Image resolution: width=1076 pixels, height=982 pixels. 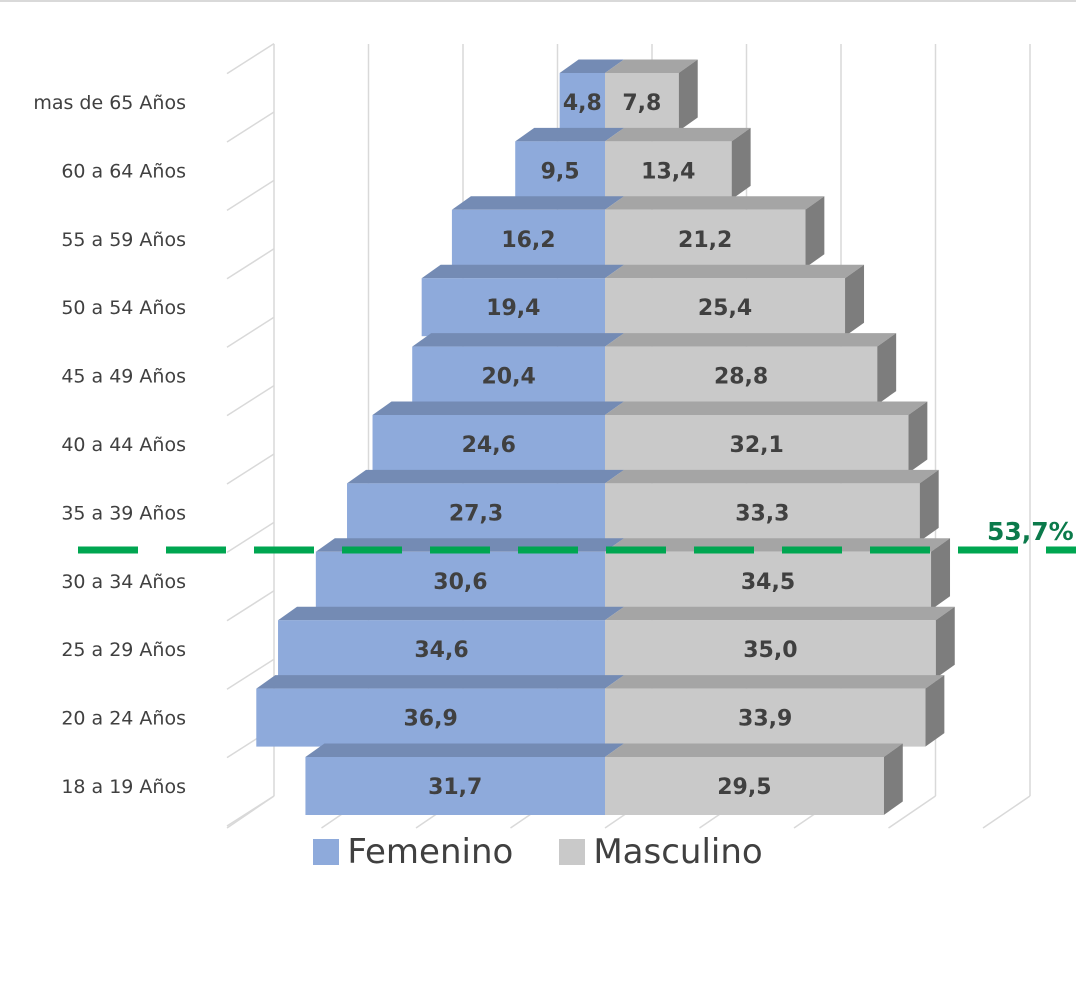 I want to click on data-label-femenino: 16,2, so click(x=528, y=240).